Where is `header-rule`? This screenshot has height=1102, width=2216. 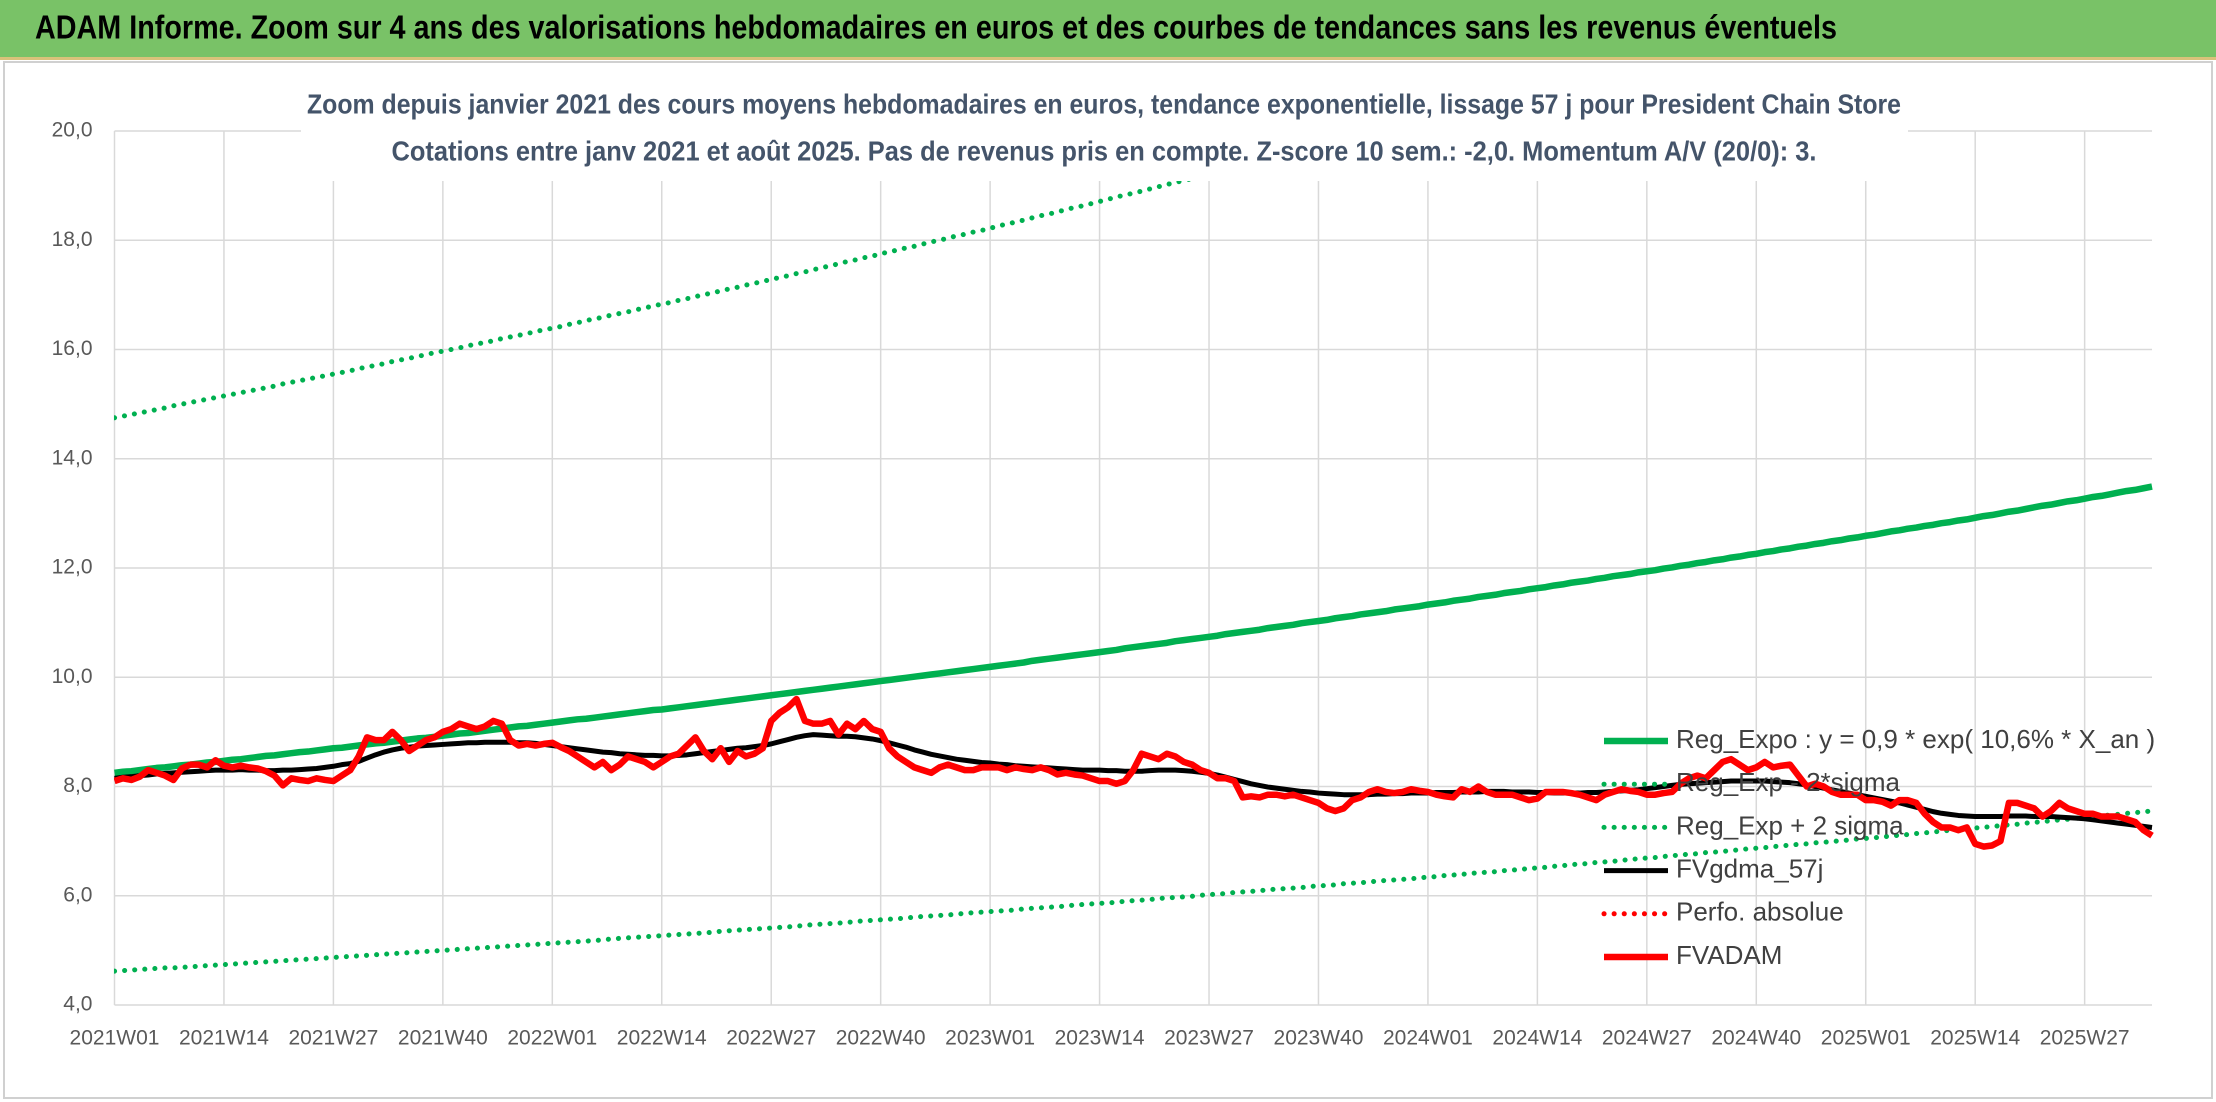
header-rule is located at coordinates (1108, 58).